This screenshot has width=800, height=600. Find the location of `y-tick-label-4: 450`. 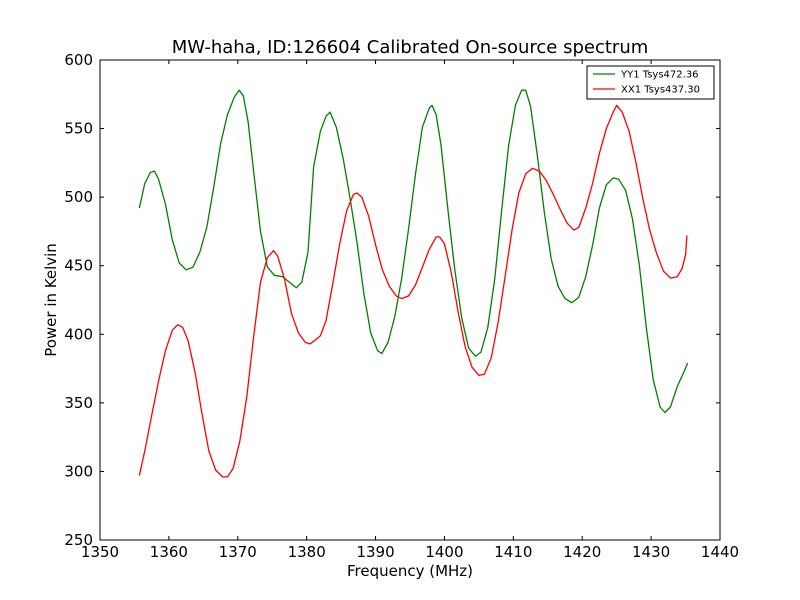

y-tick-label-4: 450 is located at coordinates (78, 266).